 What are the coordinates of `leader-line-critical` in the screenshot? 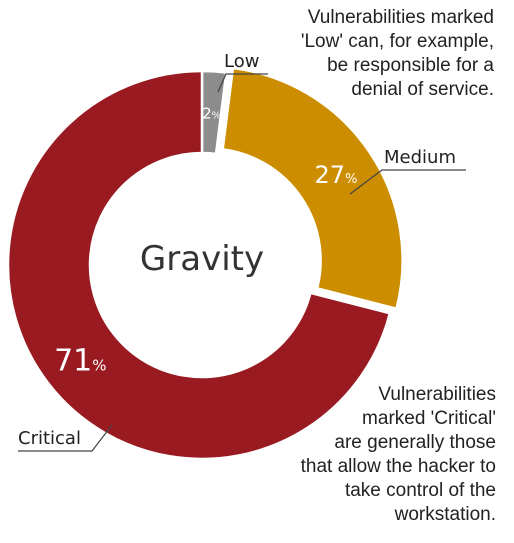 It's located at (65, 438).